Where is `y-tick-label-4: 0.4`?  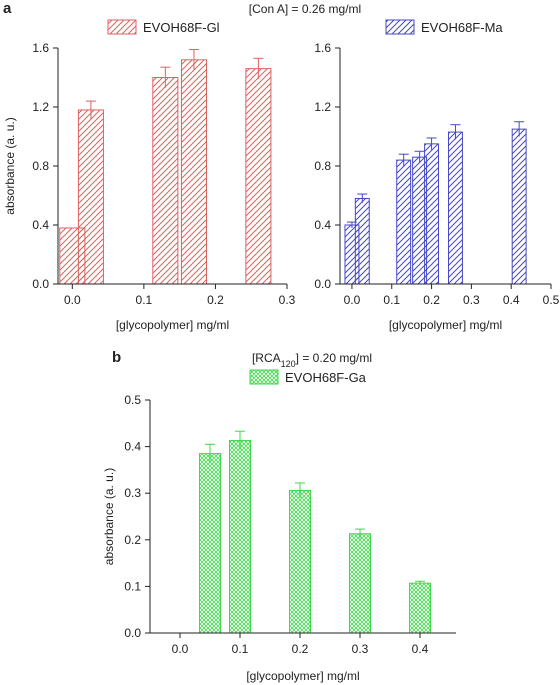 y-tick-label-4: 0.4 is located at coordinates (132, 447).